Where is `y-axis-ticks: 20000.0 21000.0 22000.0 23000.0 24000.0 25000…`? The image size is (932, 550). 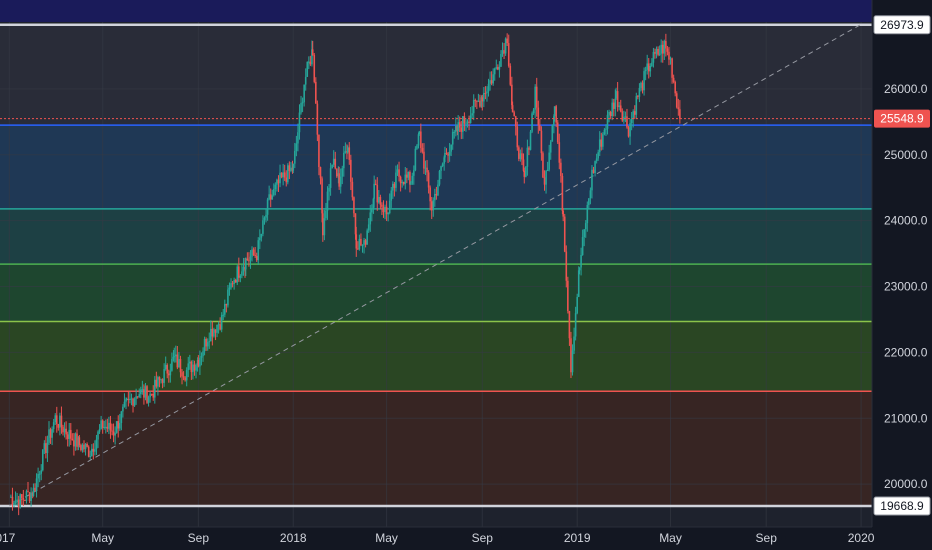 y-axis-ticks: 20000.0 21000.0 22000.0 23000.0 24000.0 25000… is located at coordinates (906, 286).